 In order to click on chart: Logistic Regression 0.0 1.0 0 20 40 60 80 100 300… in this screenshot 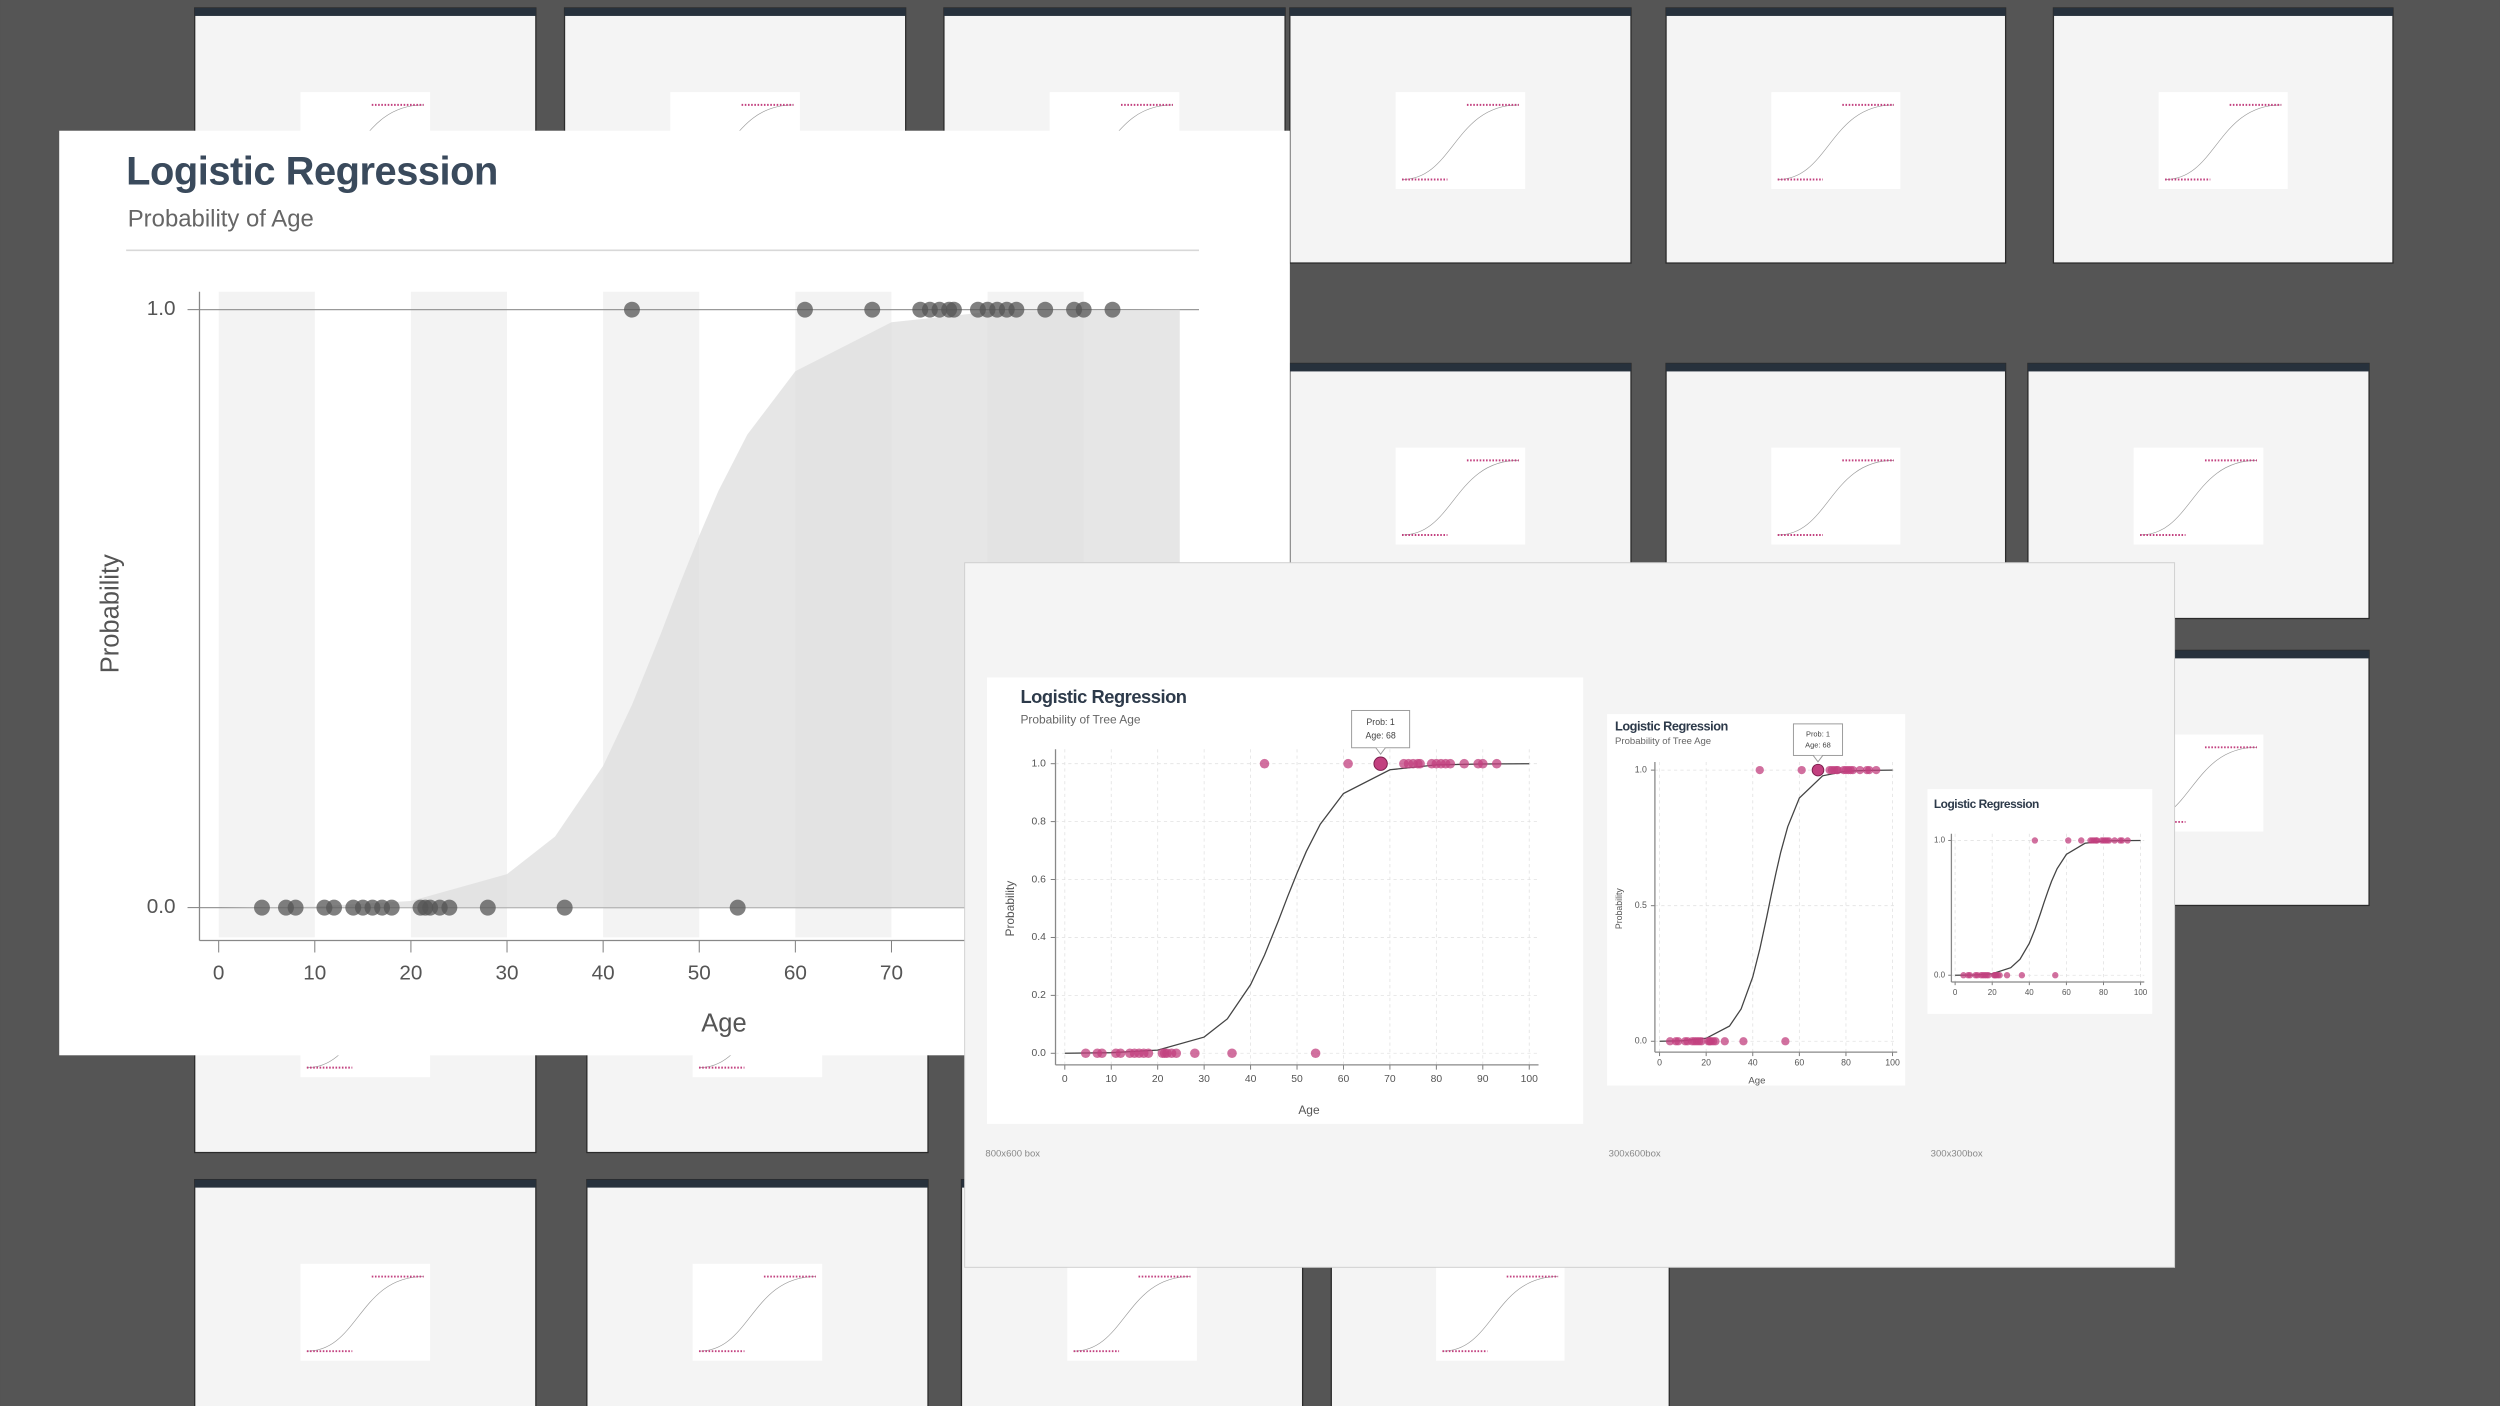, I will do `click(2040, 974)`.